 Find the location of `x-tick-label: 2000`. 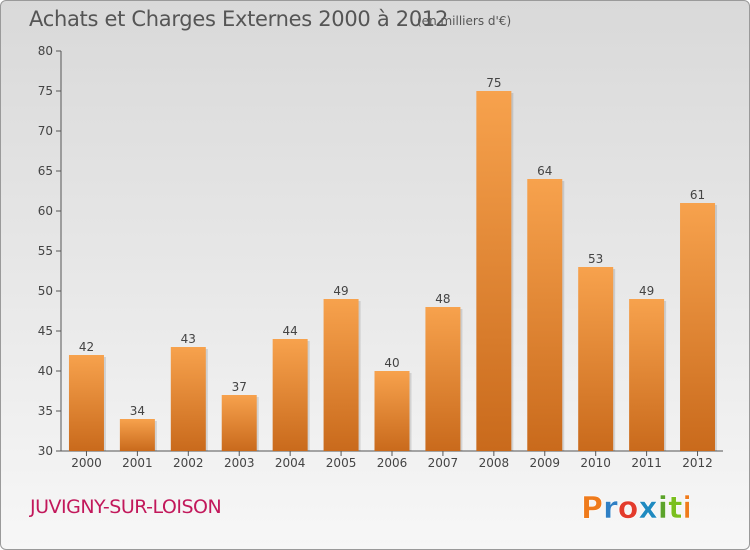

x-tick-label: 2000 is located at coordinates (86, 463).